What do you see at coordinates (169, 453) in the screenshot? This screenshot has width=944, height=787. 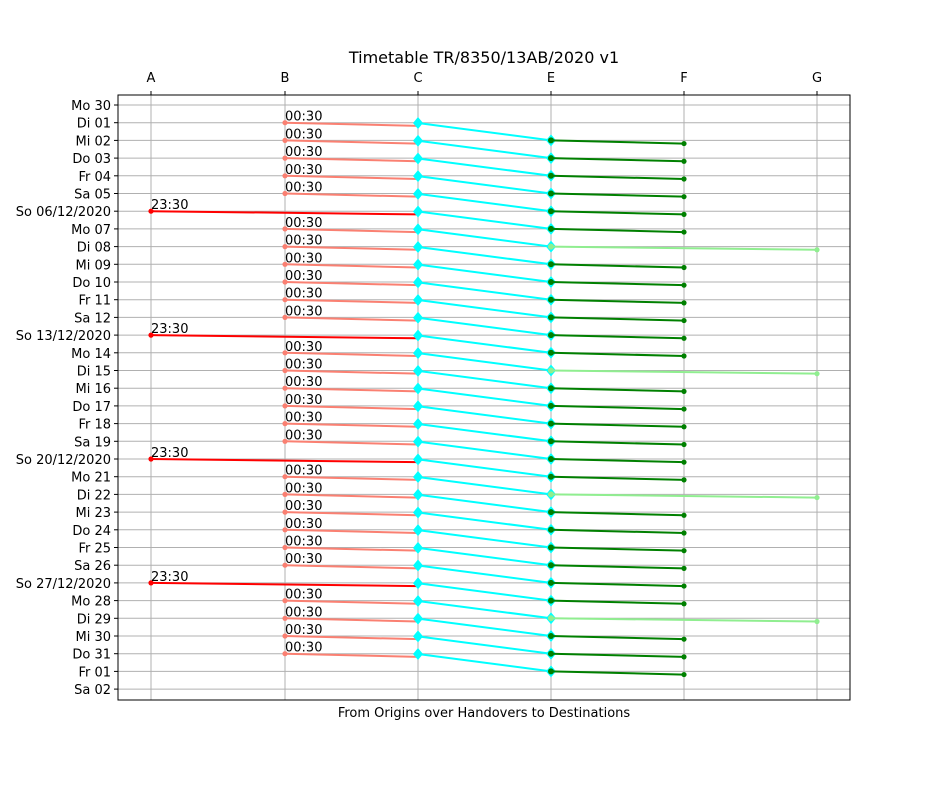 I see `series-time-label-19: 23:30` at bounding box center [169, 453].